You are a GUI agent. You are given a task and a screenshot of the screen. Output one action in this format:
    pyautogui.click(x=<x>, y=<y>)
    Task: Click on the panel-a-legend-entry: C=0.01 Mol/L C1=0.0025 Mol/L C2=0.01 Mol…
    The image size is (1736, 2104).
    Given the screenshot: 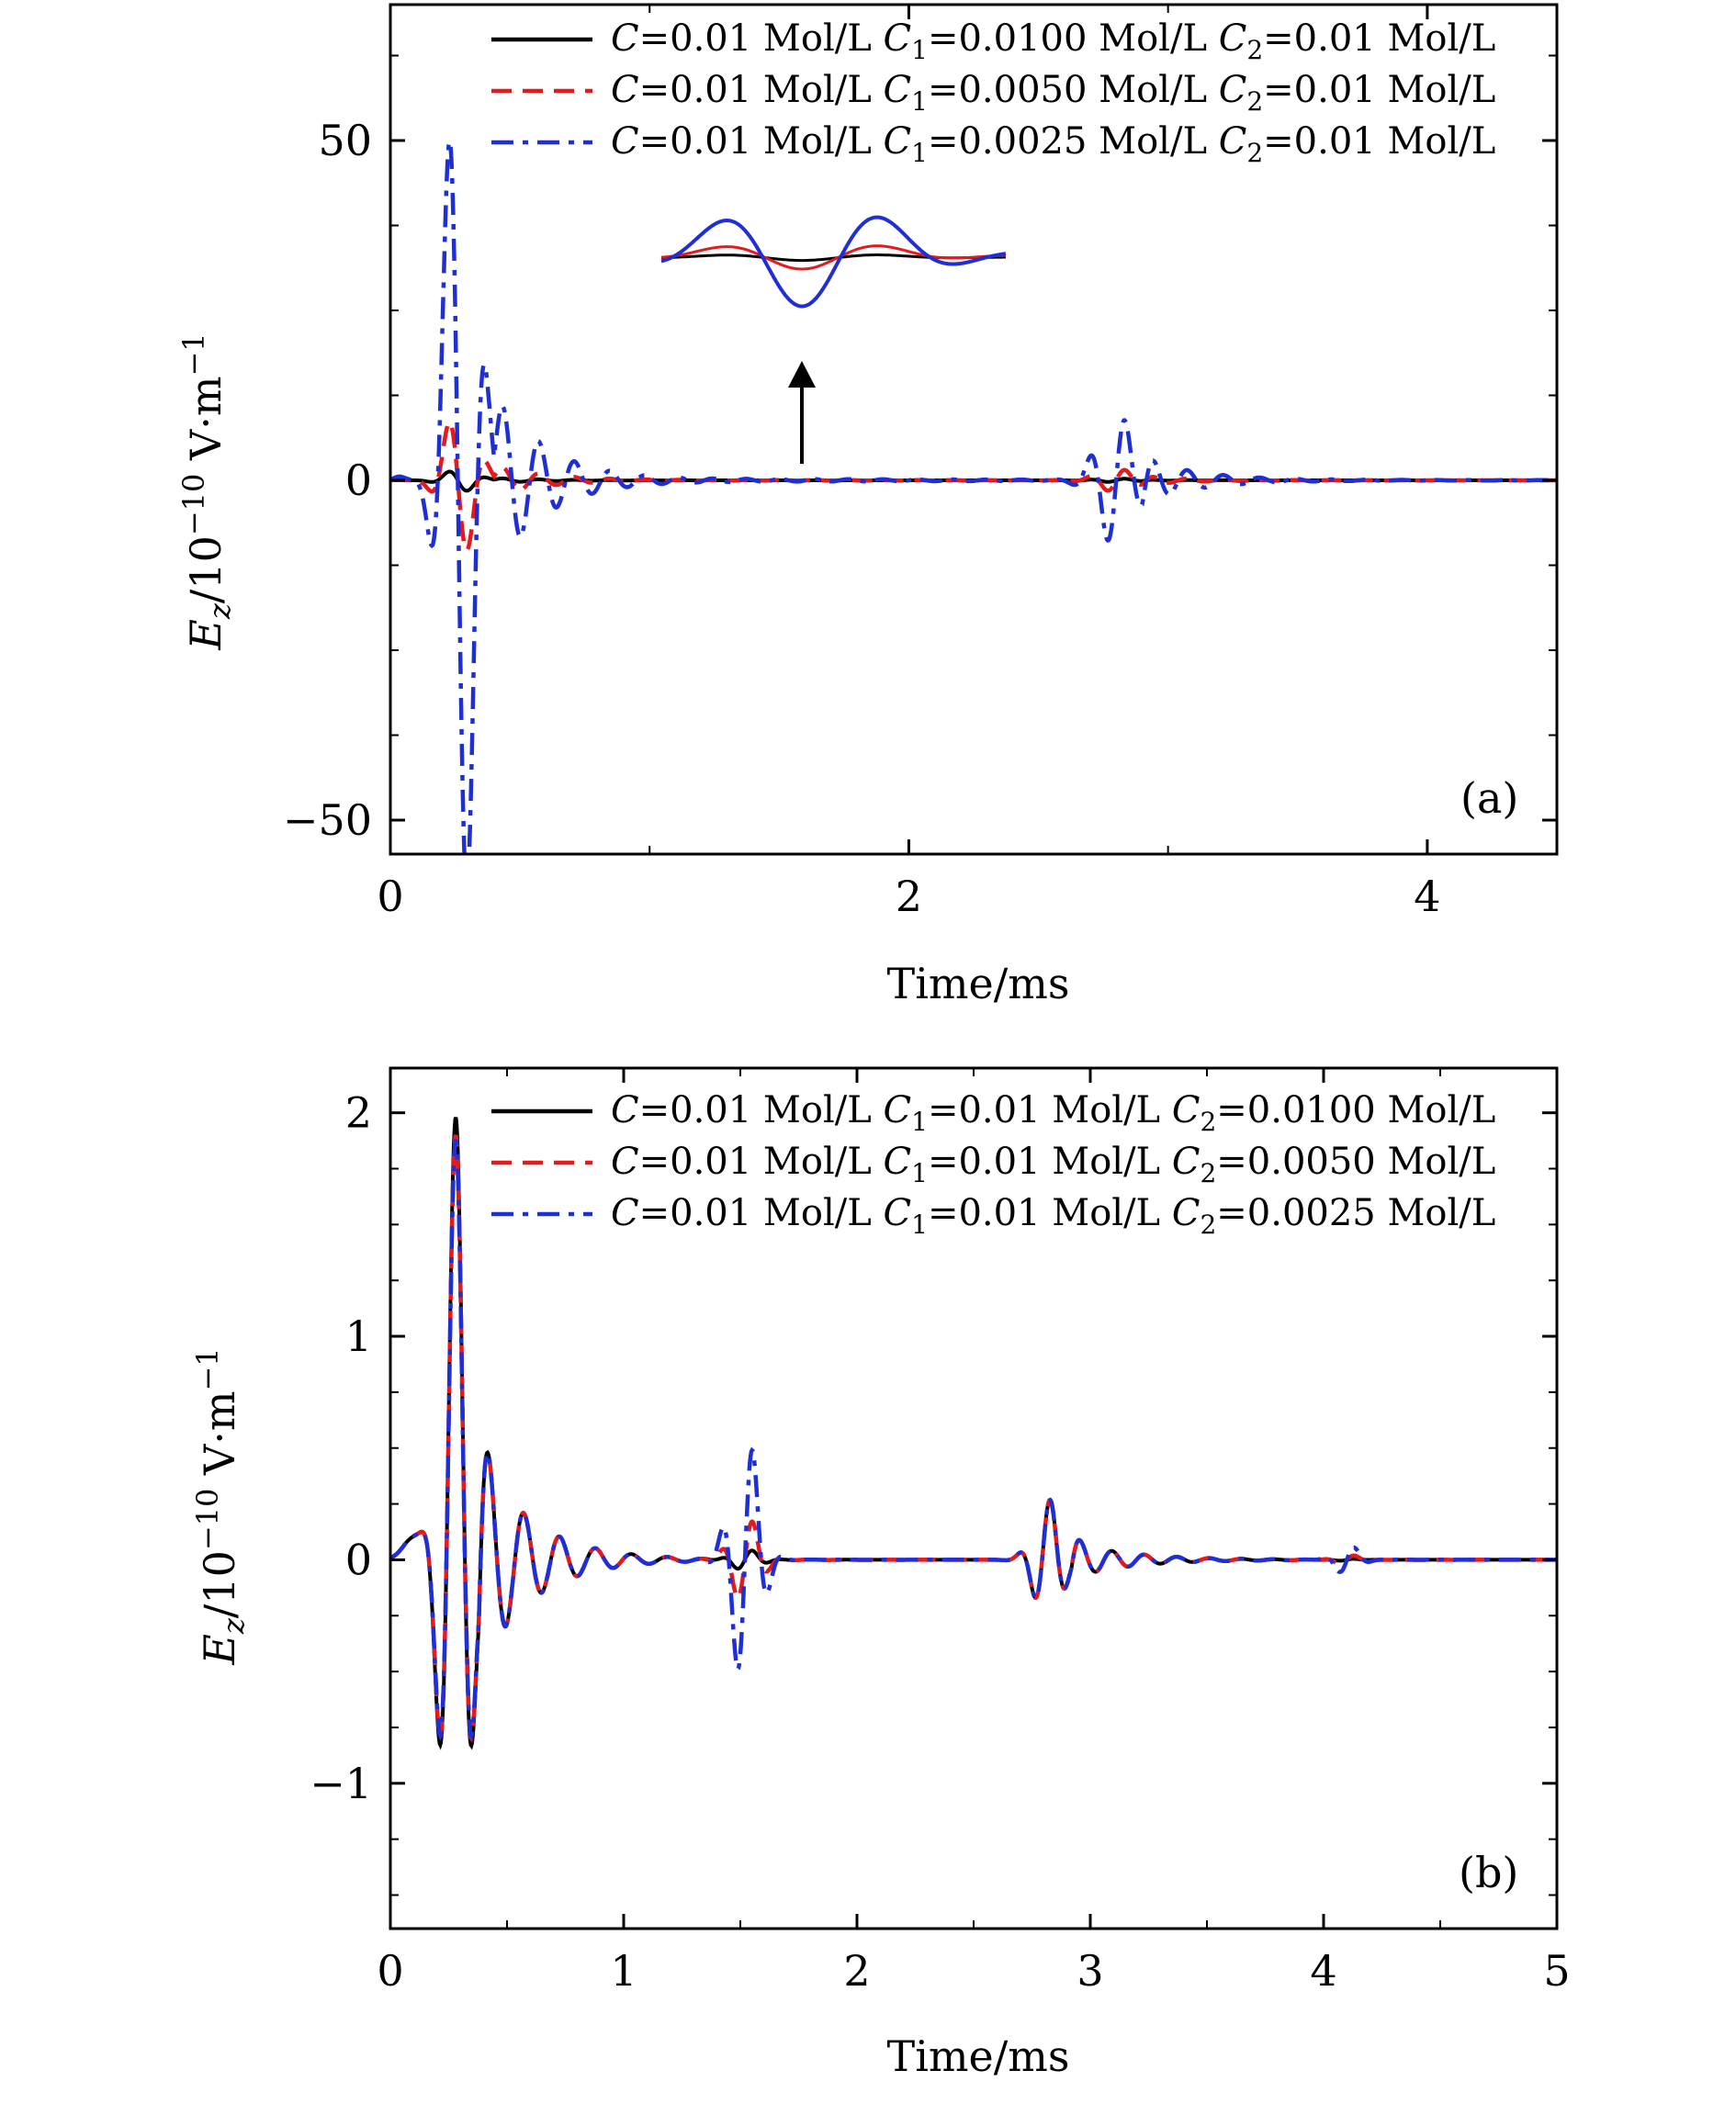 What is the action you would take?
    pyautogui.click(x=1053, y=144)
    